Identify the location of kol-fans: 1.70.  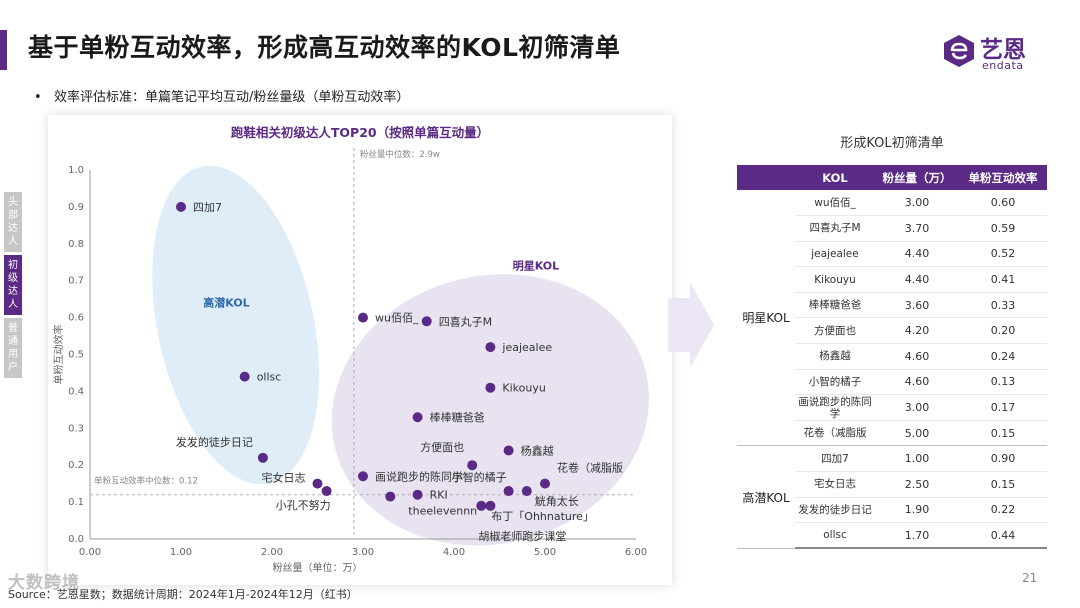
(917, 536).